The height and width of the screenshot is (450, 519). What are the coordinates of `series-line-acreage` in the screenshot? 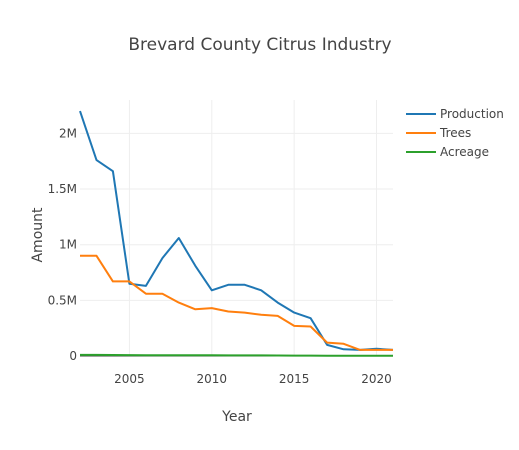 It's located at (236, 355).